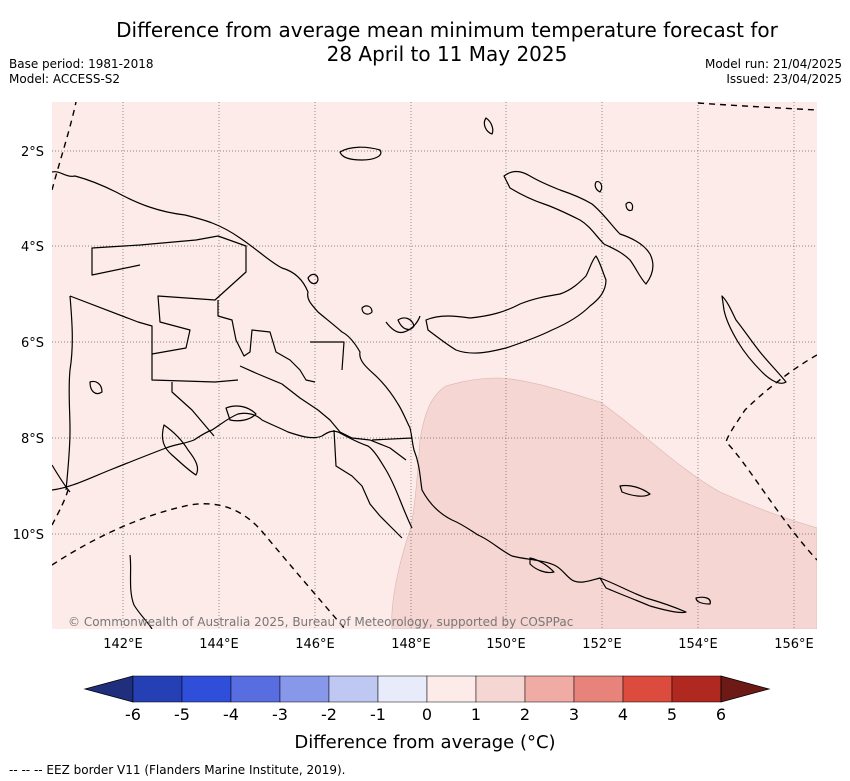 The image size is (850, 781). What do you see at coordinates (123, 644) in the screenshot?
I see `lon-label-142e: 142°E` at bounding box center [123, 644].